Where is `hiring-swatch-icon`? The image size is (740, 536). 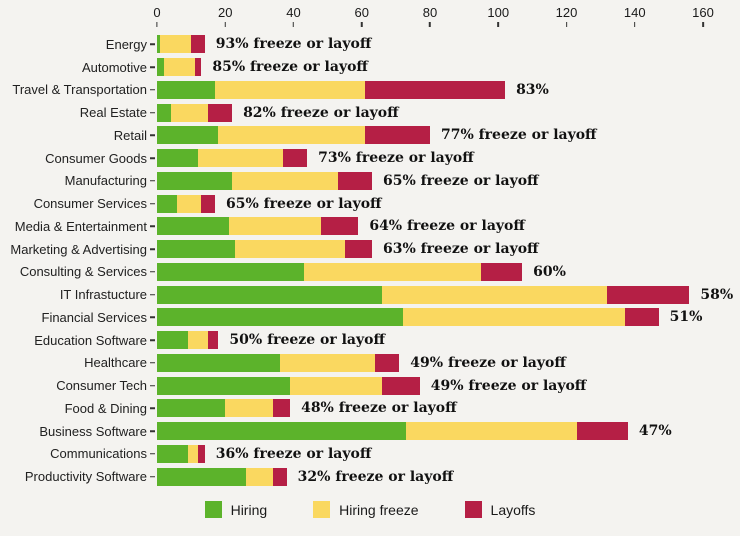 hiring-swatch-icon is located at coordinates (213, 509).